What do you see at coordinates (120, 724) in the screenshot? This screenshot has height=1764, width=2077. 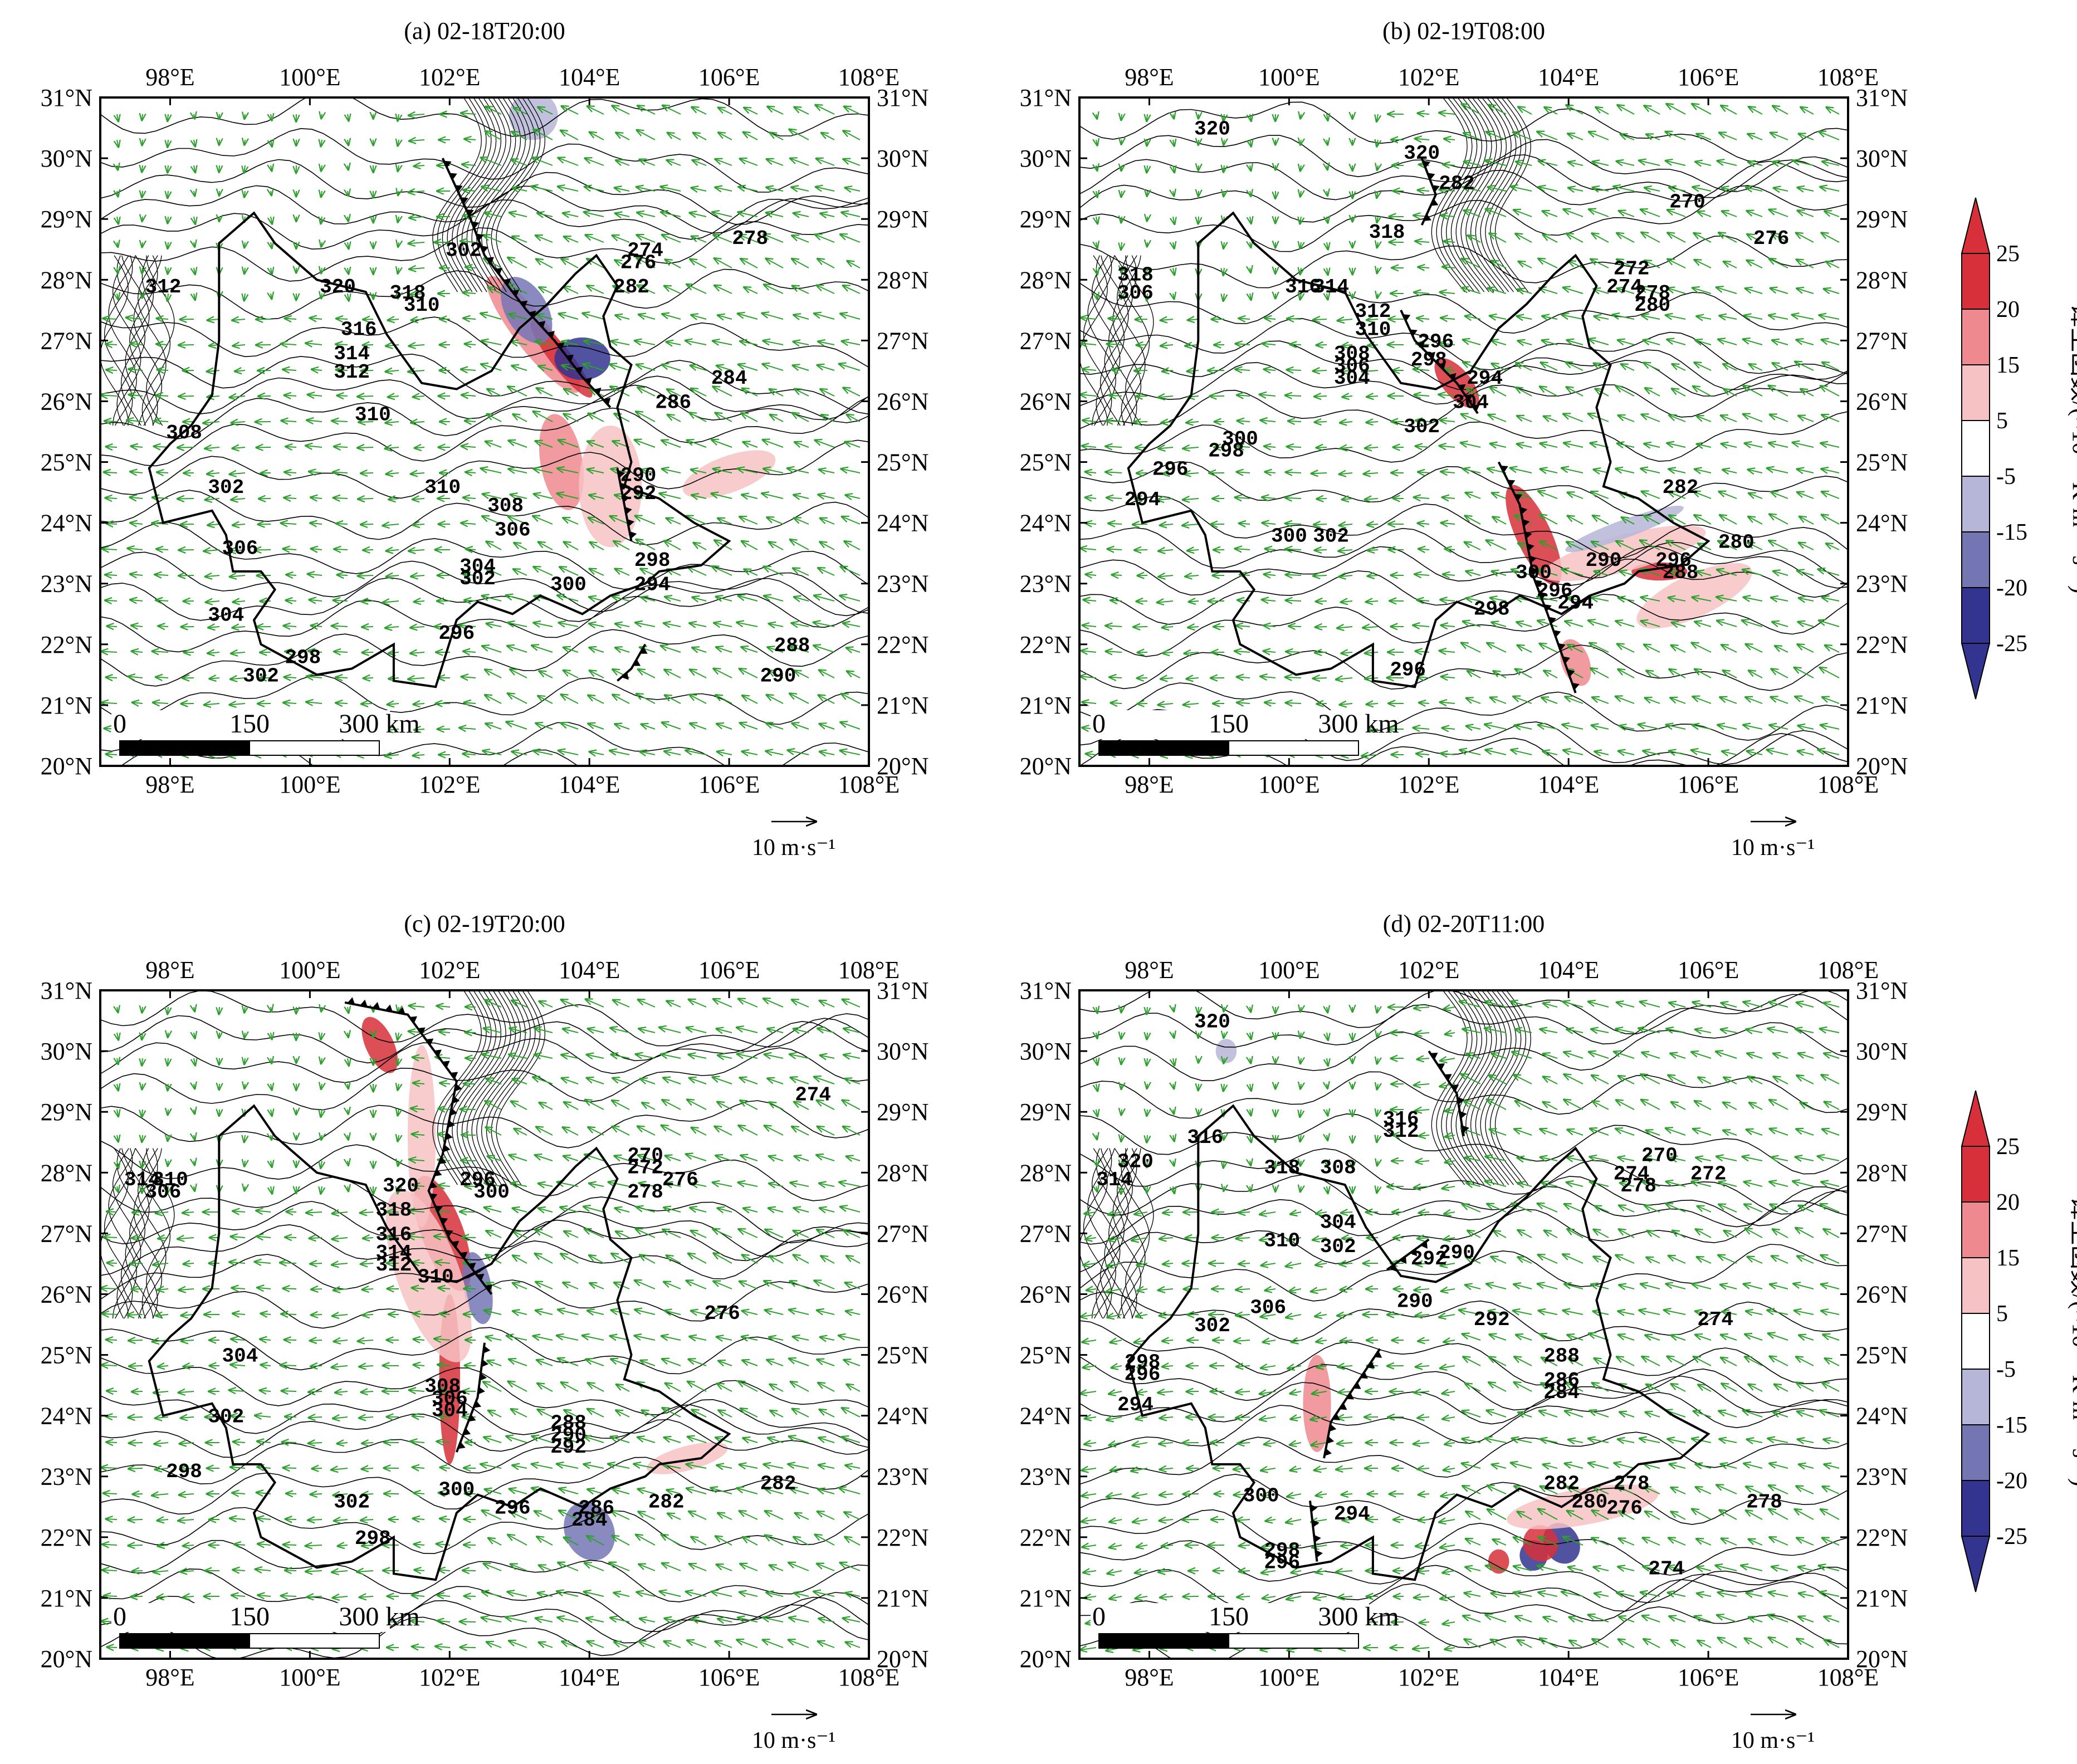 I see `scale-label: 0` at bounding box center [120, 724].